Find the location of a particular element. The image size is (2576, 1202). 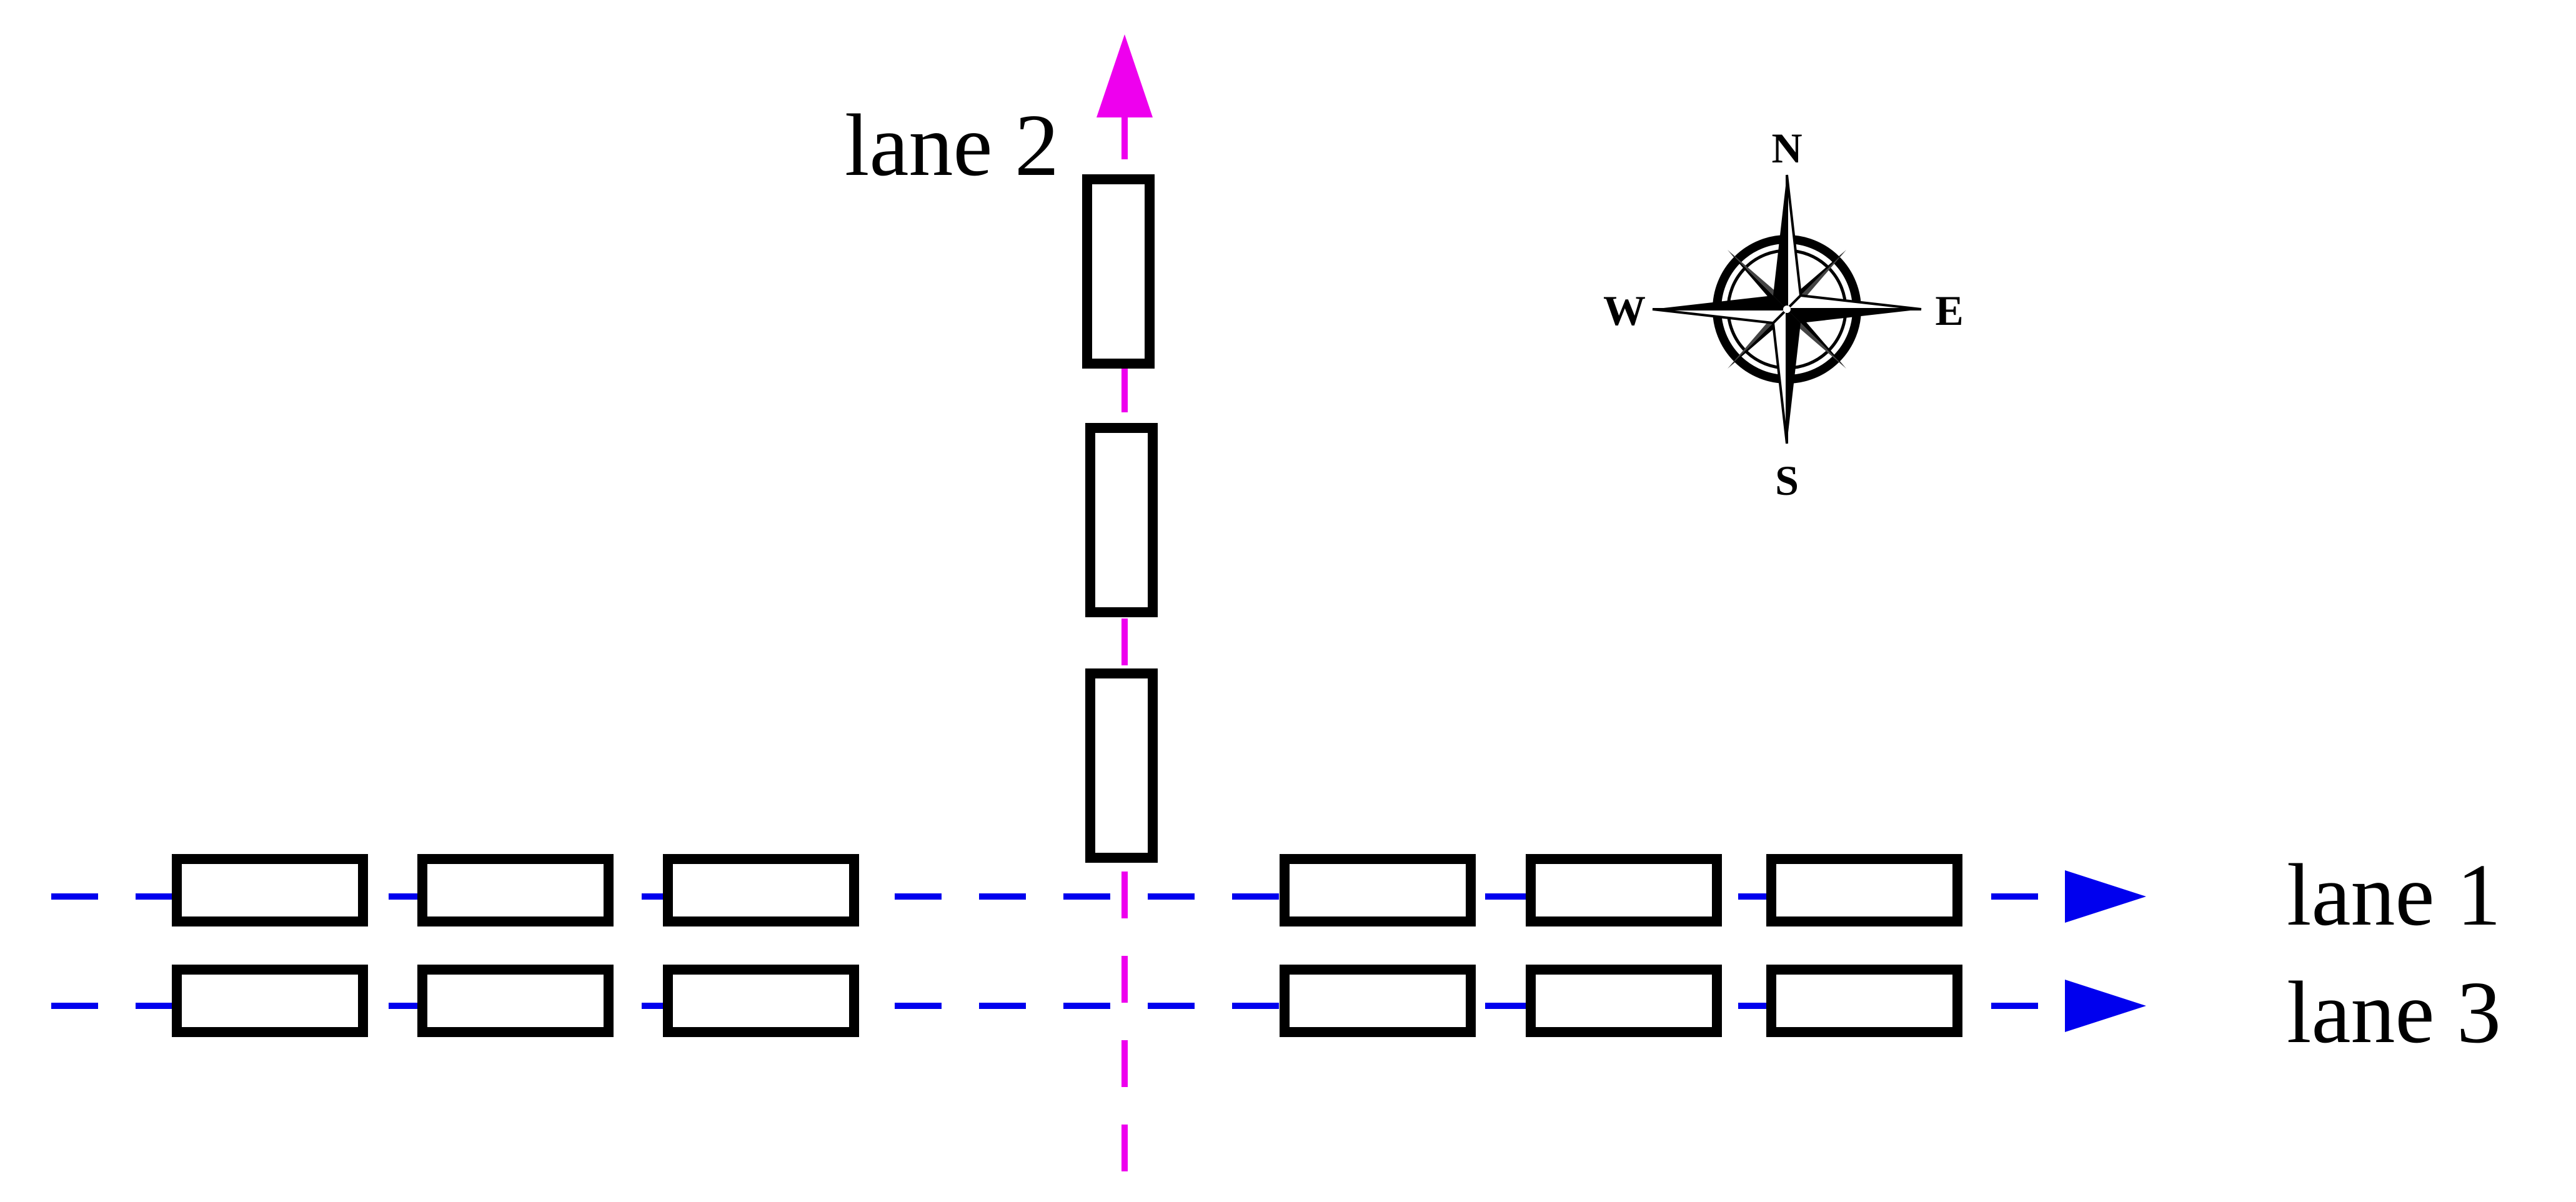

compass-north-label: N is located at coordinates (1786, 148).